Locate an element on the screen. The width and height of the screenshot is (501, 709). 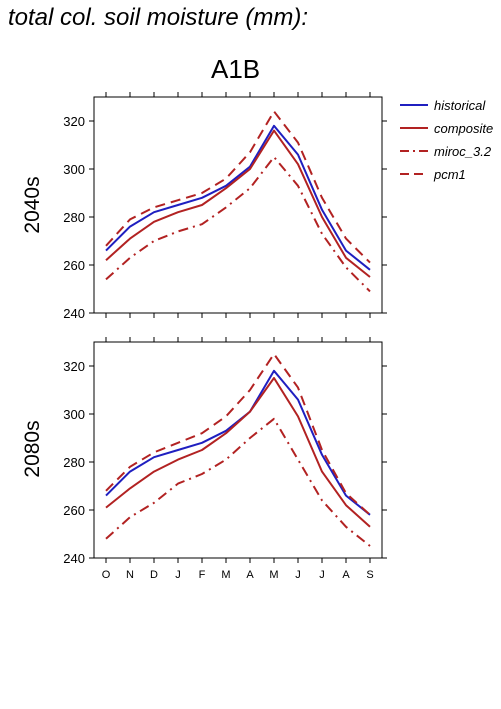
legend-label: composite is located at coordinates (463, 128).